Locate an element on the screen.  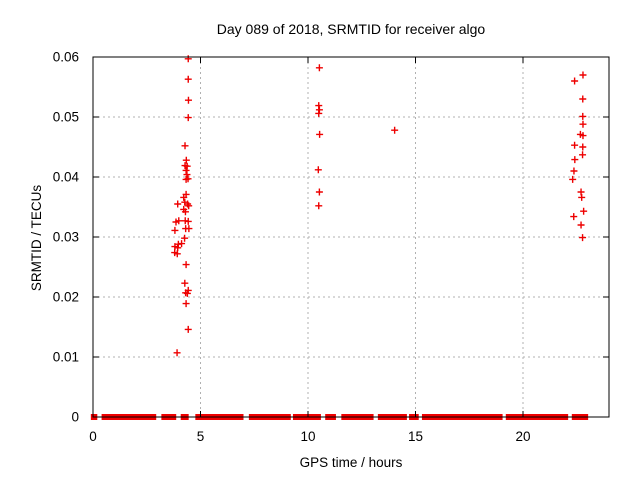
x-tick-label: 0 is located at coordinates (93, 436).